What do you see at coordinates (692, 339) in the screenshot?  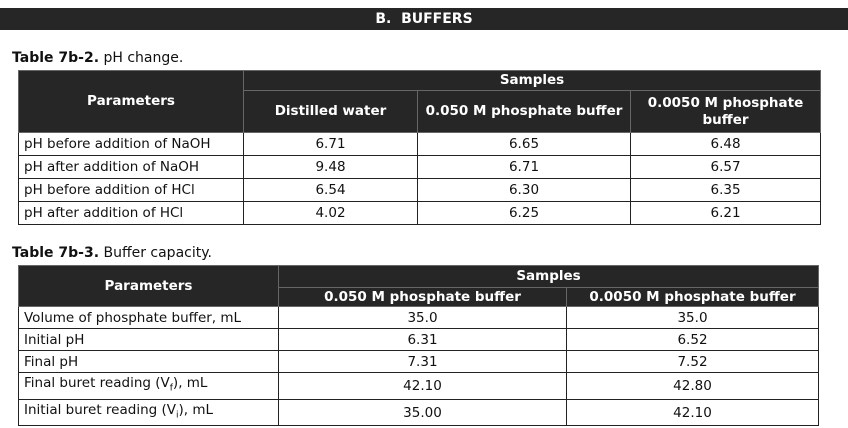 I see `cell-value: 6.52` at bounding box center [692, 339].